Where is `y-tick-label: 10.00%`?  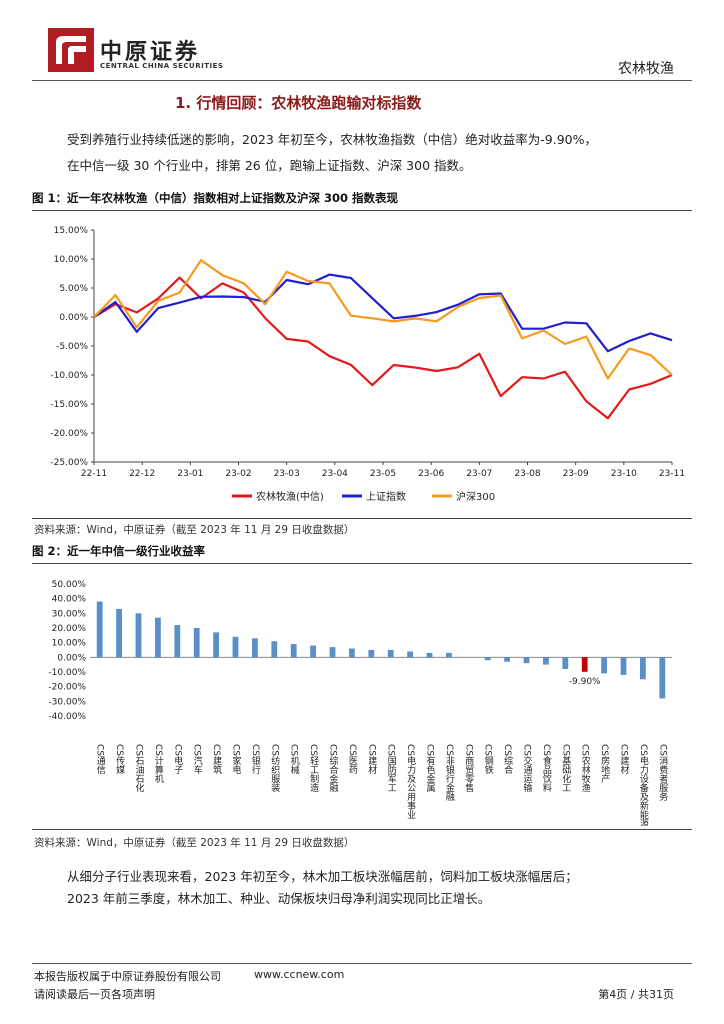 y-tick-label: 10.00% is located at coordinates (69, 644).